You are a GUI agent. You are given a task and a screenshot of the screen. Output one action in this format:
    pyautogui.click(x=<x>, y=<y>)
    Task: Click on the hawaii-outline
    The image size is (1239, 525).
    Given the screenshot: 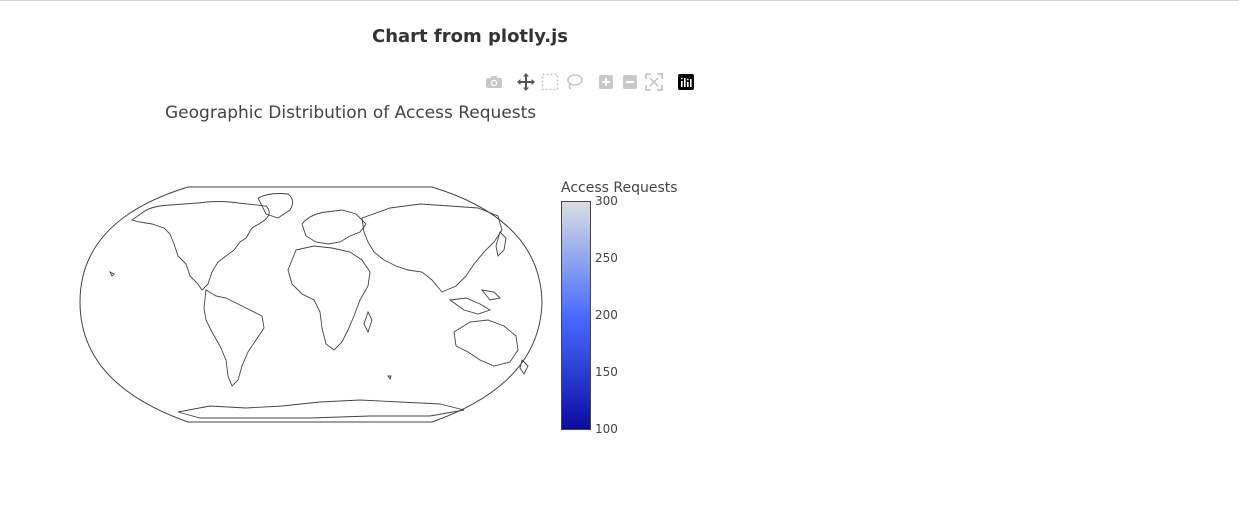 What is the action you would take?
    pyautogui.click(x=111, y=273)
    